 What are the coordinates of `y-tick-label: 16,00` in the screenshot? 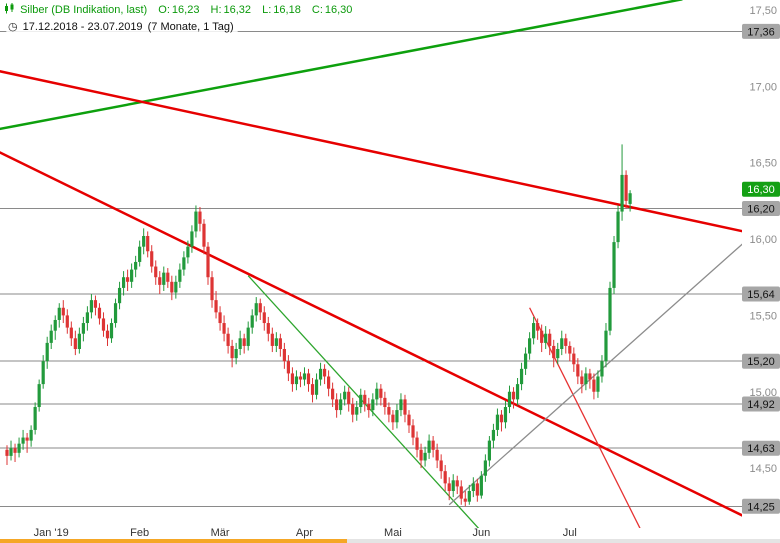 It's located at (763, 240).